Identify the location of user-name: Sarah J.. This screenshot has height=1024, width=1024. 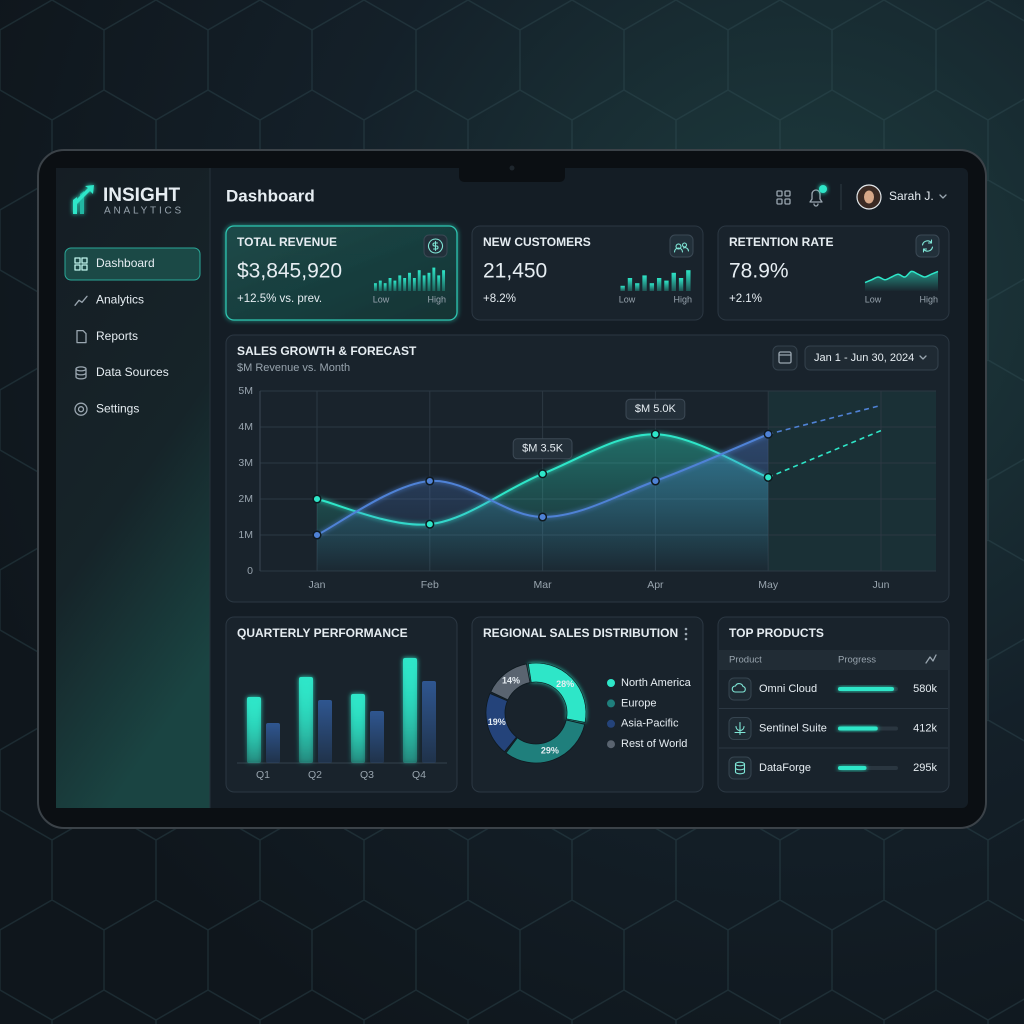
(911, 196).